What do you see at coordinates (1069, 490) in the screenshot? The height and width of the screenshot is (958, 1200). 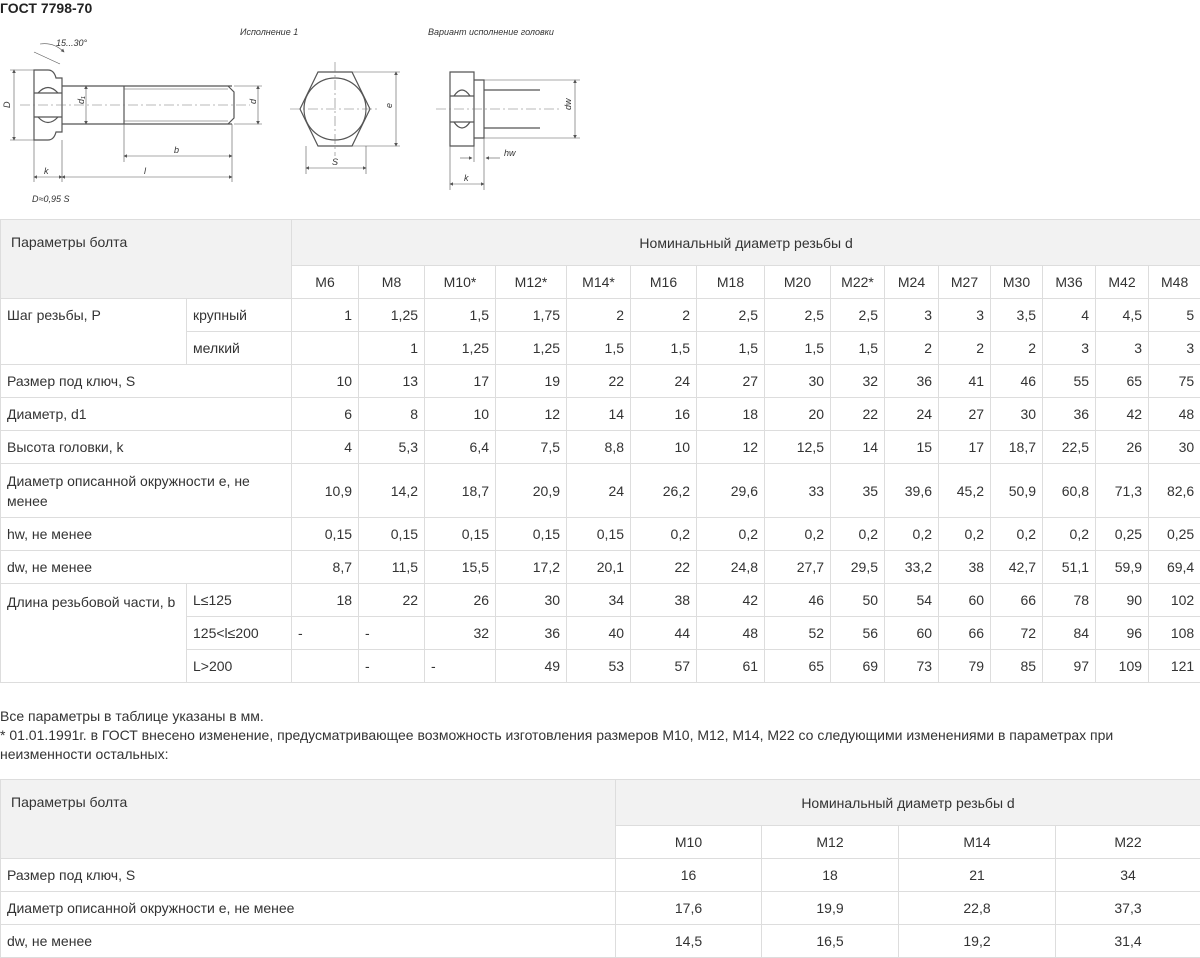 I see `table-cell: 60,8` at bounding box center [1069, 490].